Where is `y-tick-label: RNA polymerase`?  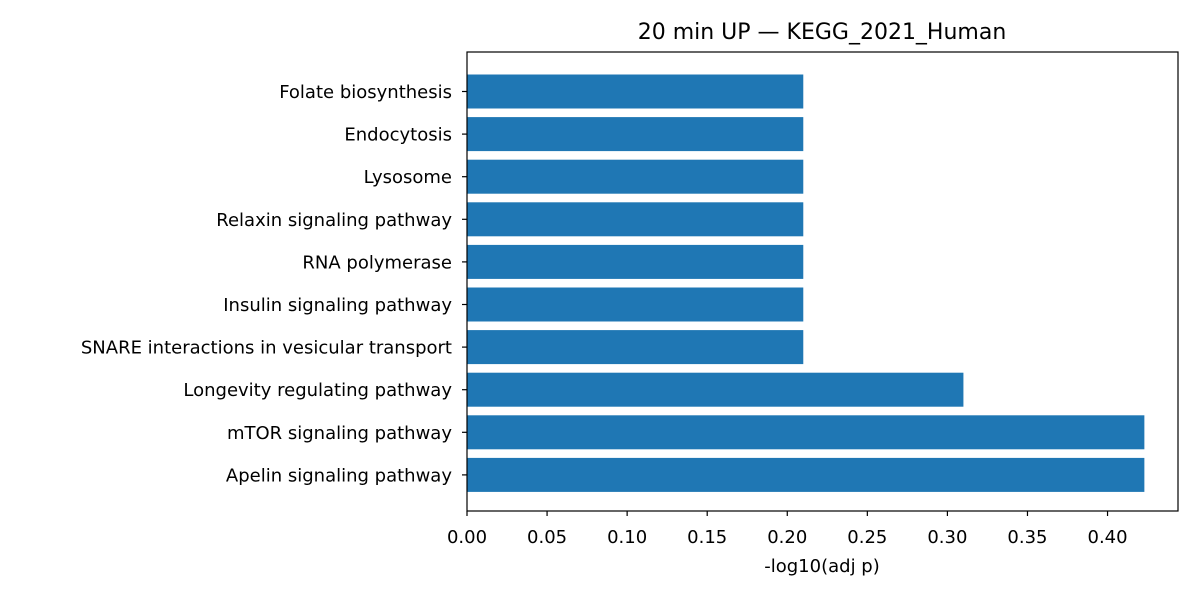 y-tick-label: RNA polymerase is located at coordinates (377, 262).